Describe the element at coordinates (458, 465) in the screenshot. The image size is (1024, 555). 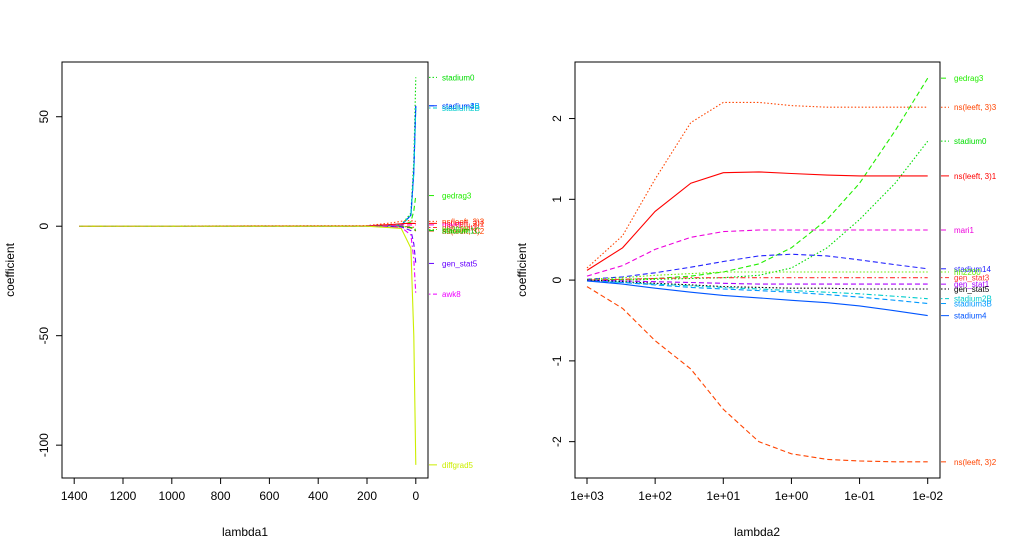
I see `series-label: diffgrad5` at that location.